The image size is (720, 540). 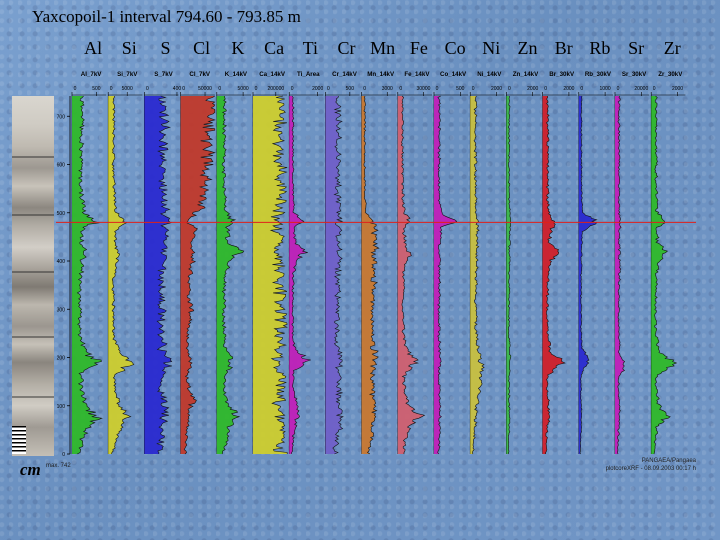 I want to click on x-tick-label-sr: 0, so click(x=618, y=89).